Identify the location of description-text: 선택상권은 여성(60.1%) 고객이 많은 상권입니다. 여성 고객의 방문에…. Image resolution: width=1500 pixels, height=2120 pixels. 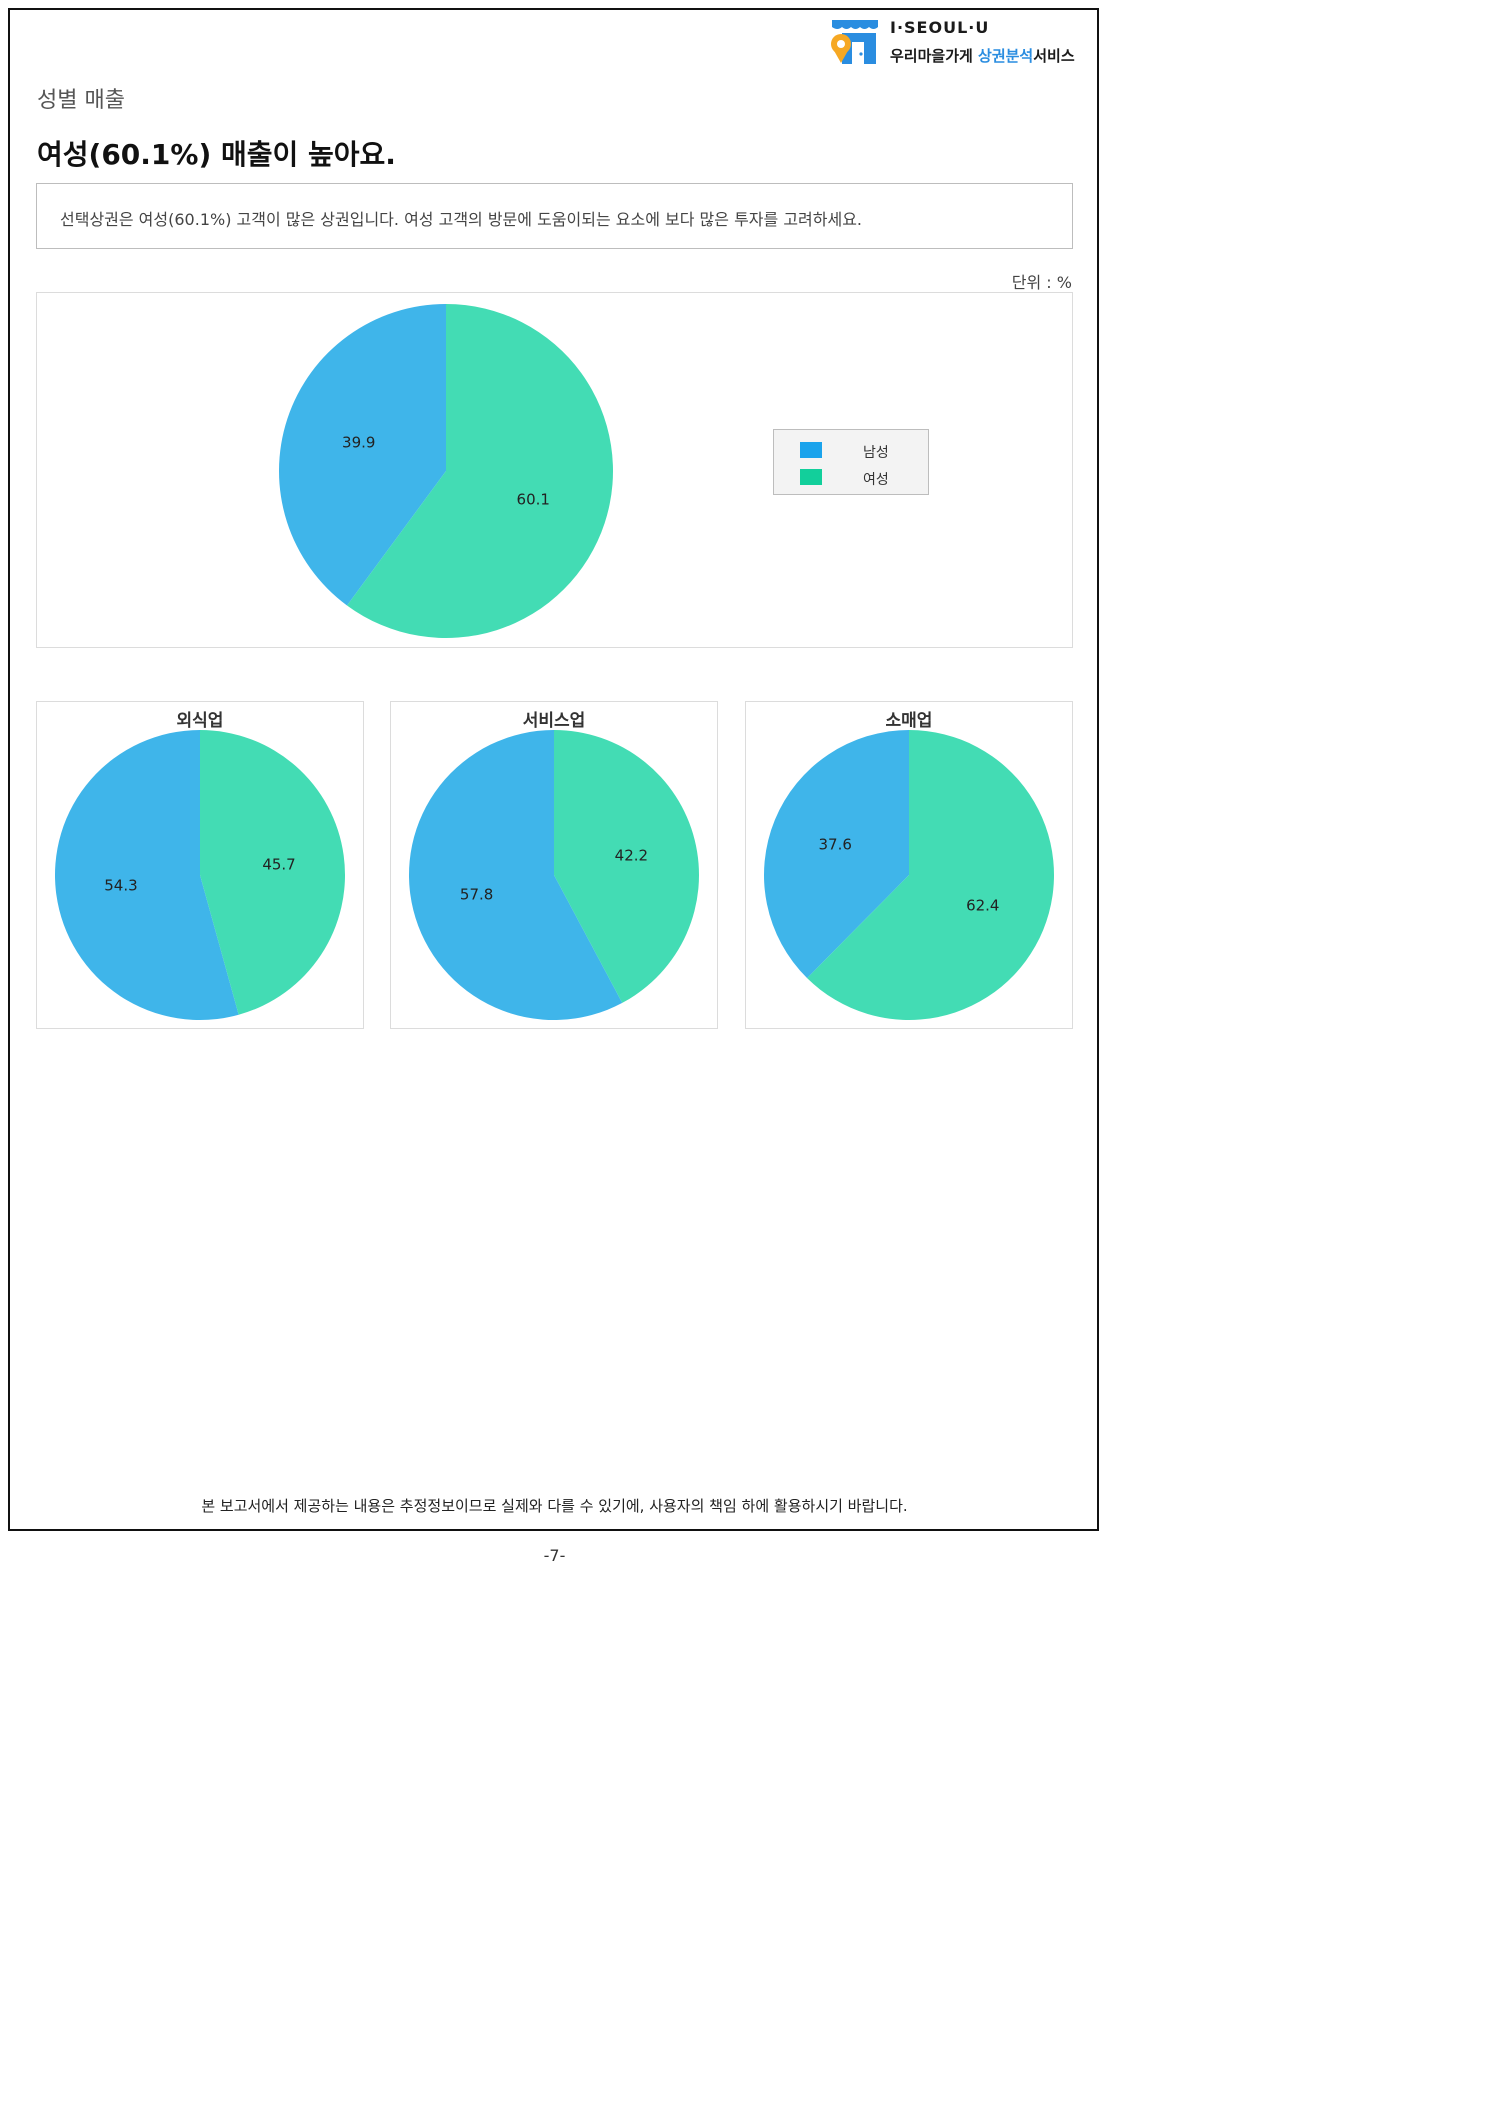
(461, 219).